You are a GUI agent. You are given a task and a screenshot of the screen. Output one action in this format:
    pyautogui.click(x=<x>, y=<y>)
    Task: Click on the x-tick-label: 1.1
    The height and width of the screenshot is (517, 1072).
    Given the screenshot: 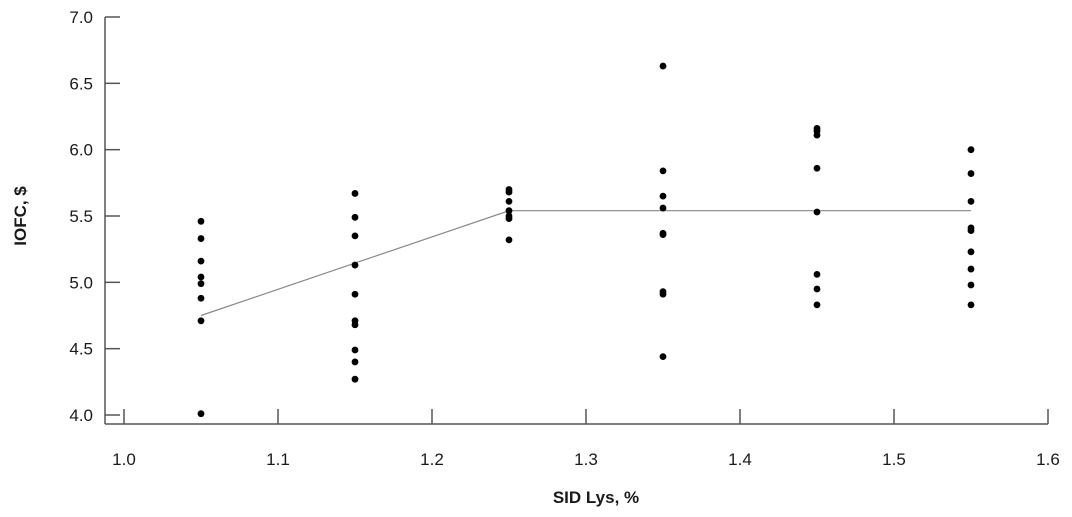 What is the action you would take?
    pyautogui.click(x=278, y=459)
    